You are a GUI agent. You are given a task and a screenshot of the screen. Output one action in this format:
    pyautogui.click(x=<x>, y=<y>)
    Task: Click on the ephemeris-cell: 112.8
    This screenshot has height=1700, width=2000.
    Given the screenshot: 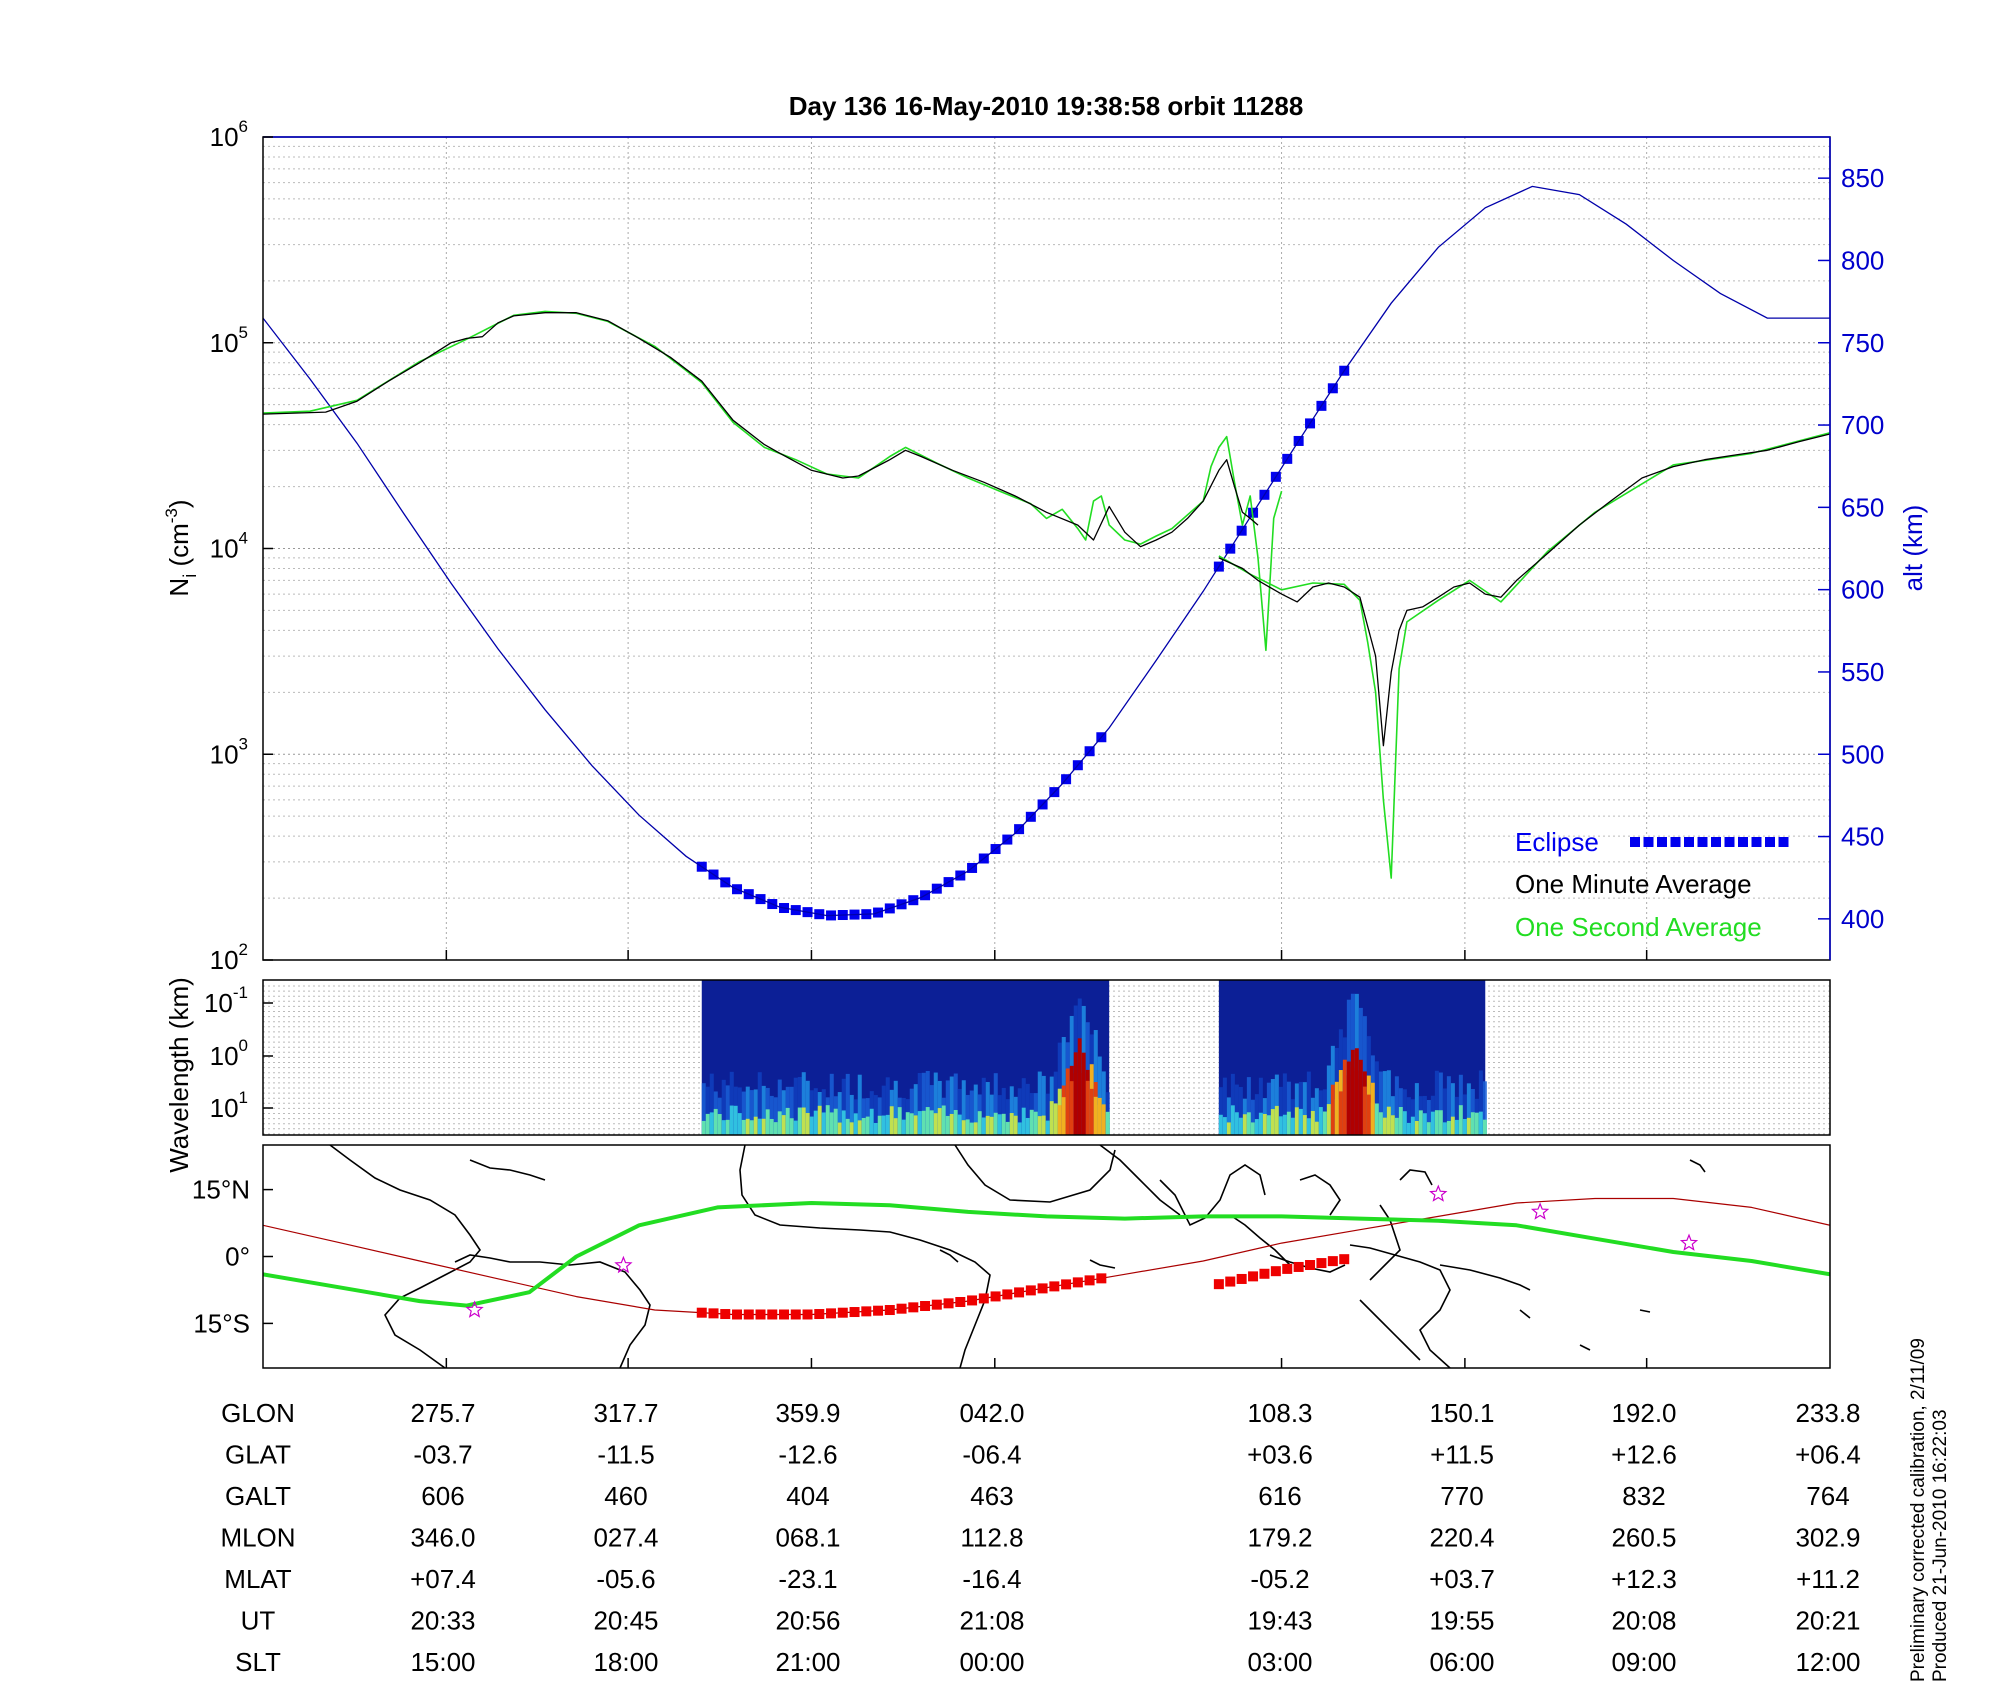 What is the action you would take?
    pyautogui.click(x=991, y=1538)
    